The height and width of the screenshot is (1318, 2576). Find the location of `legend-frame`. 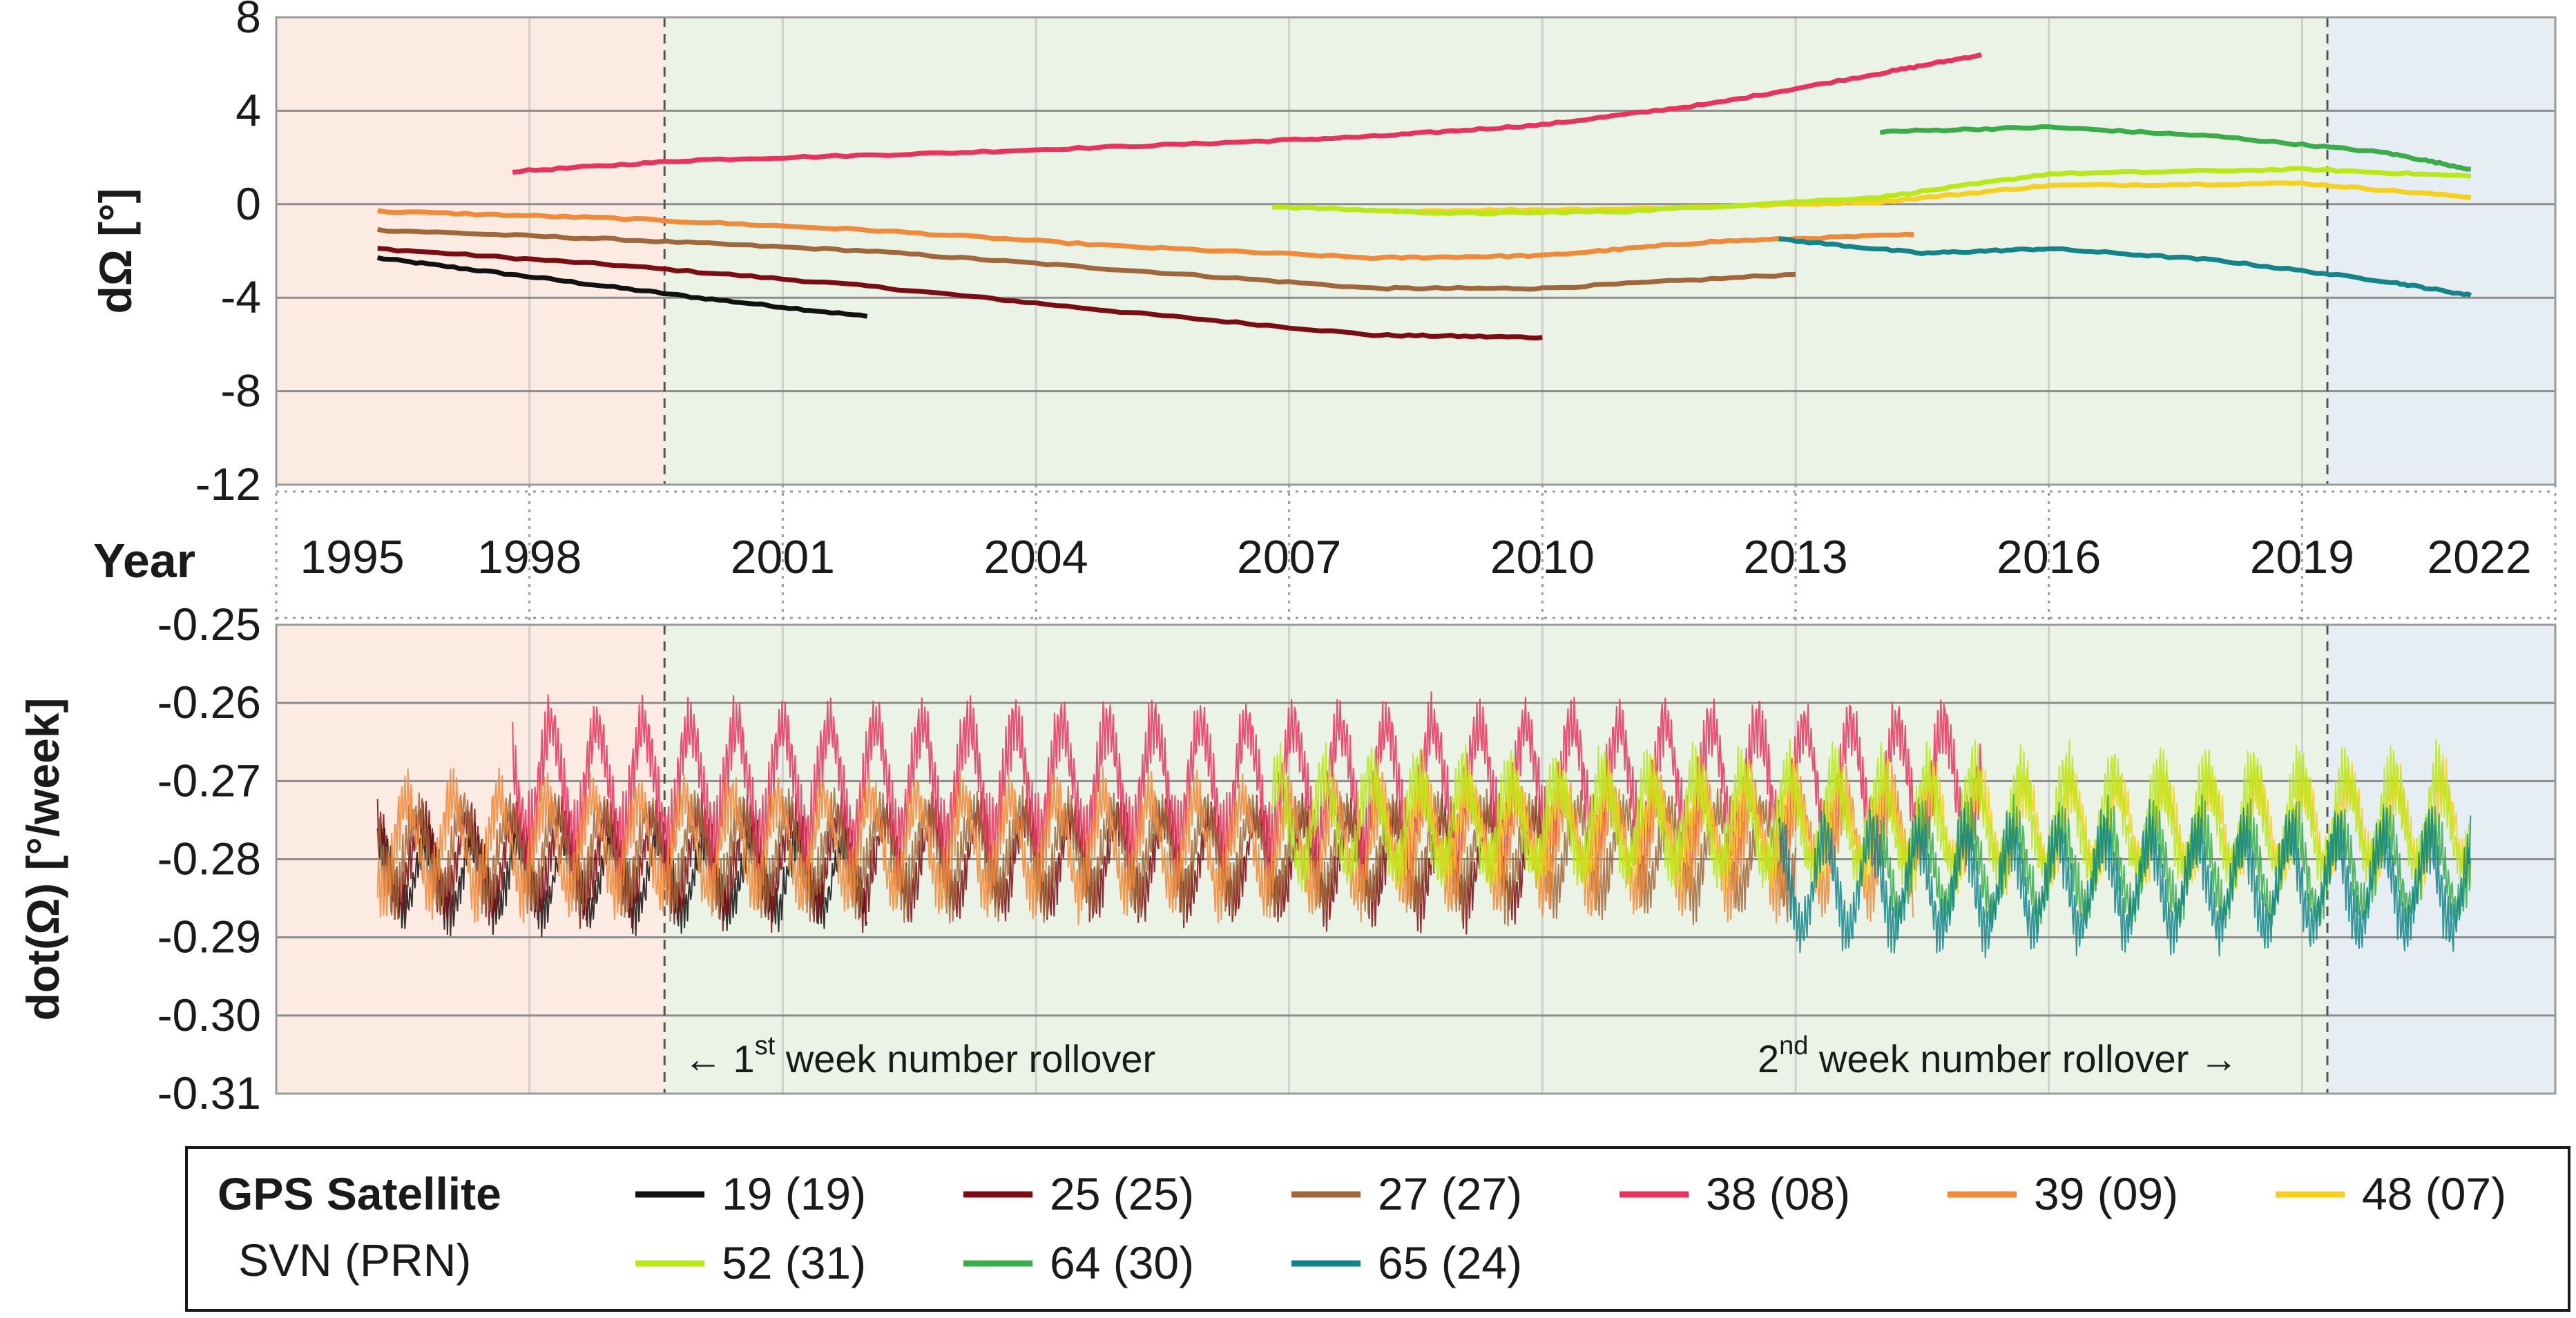

legend-frame is located at coordinates (1377, 1229).